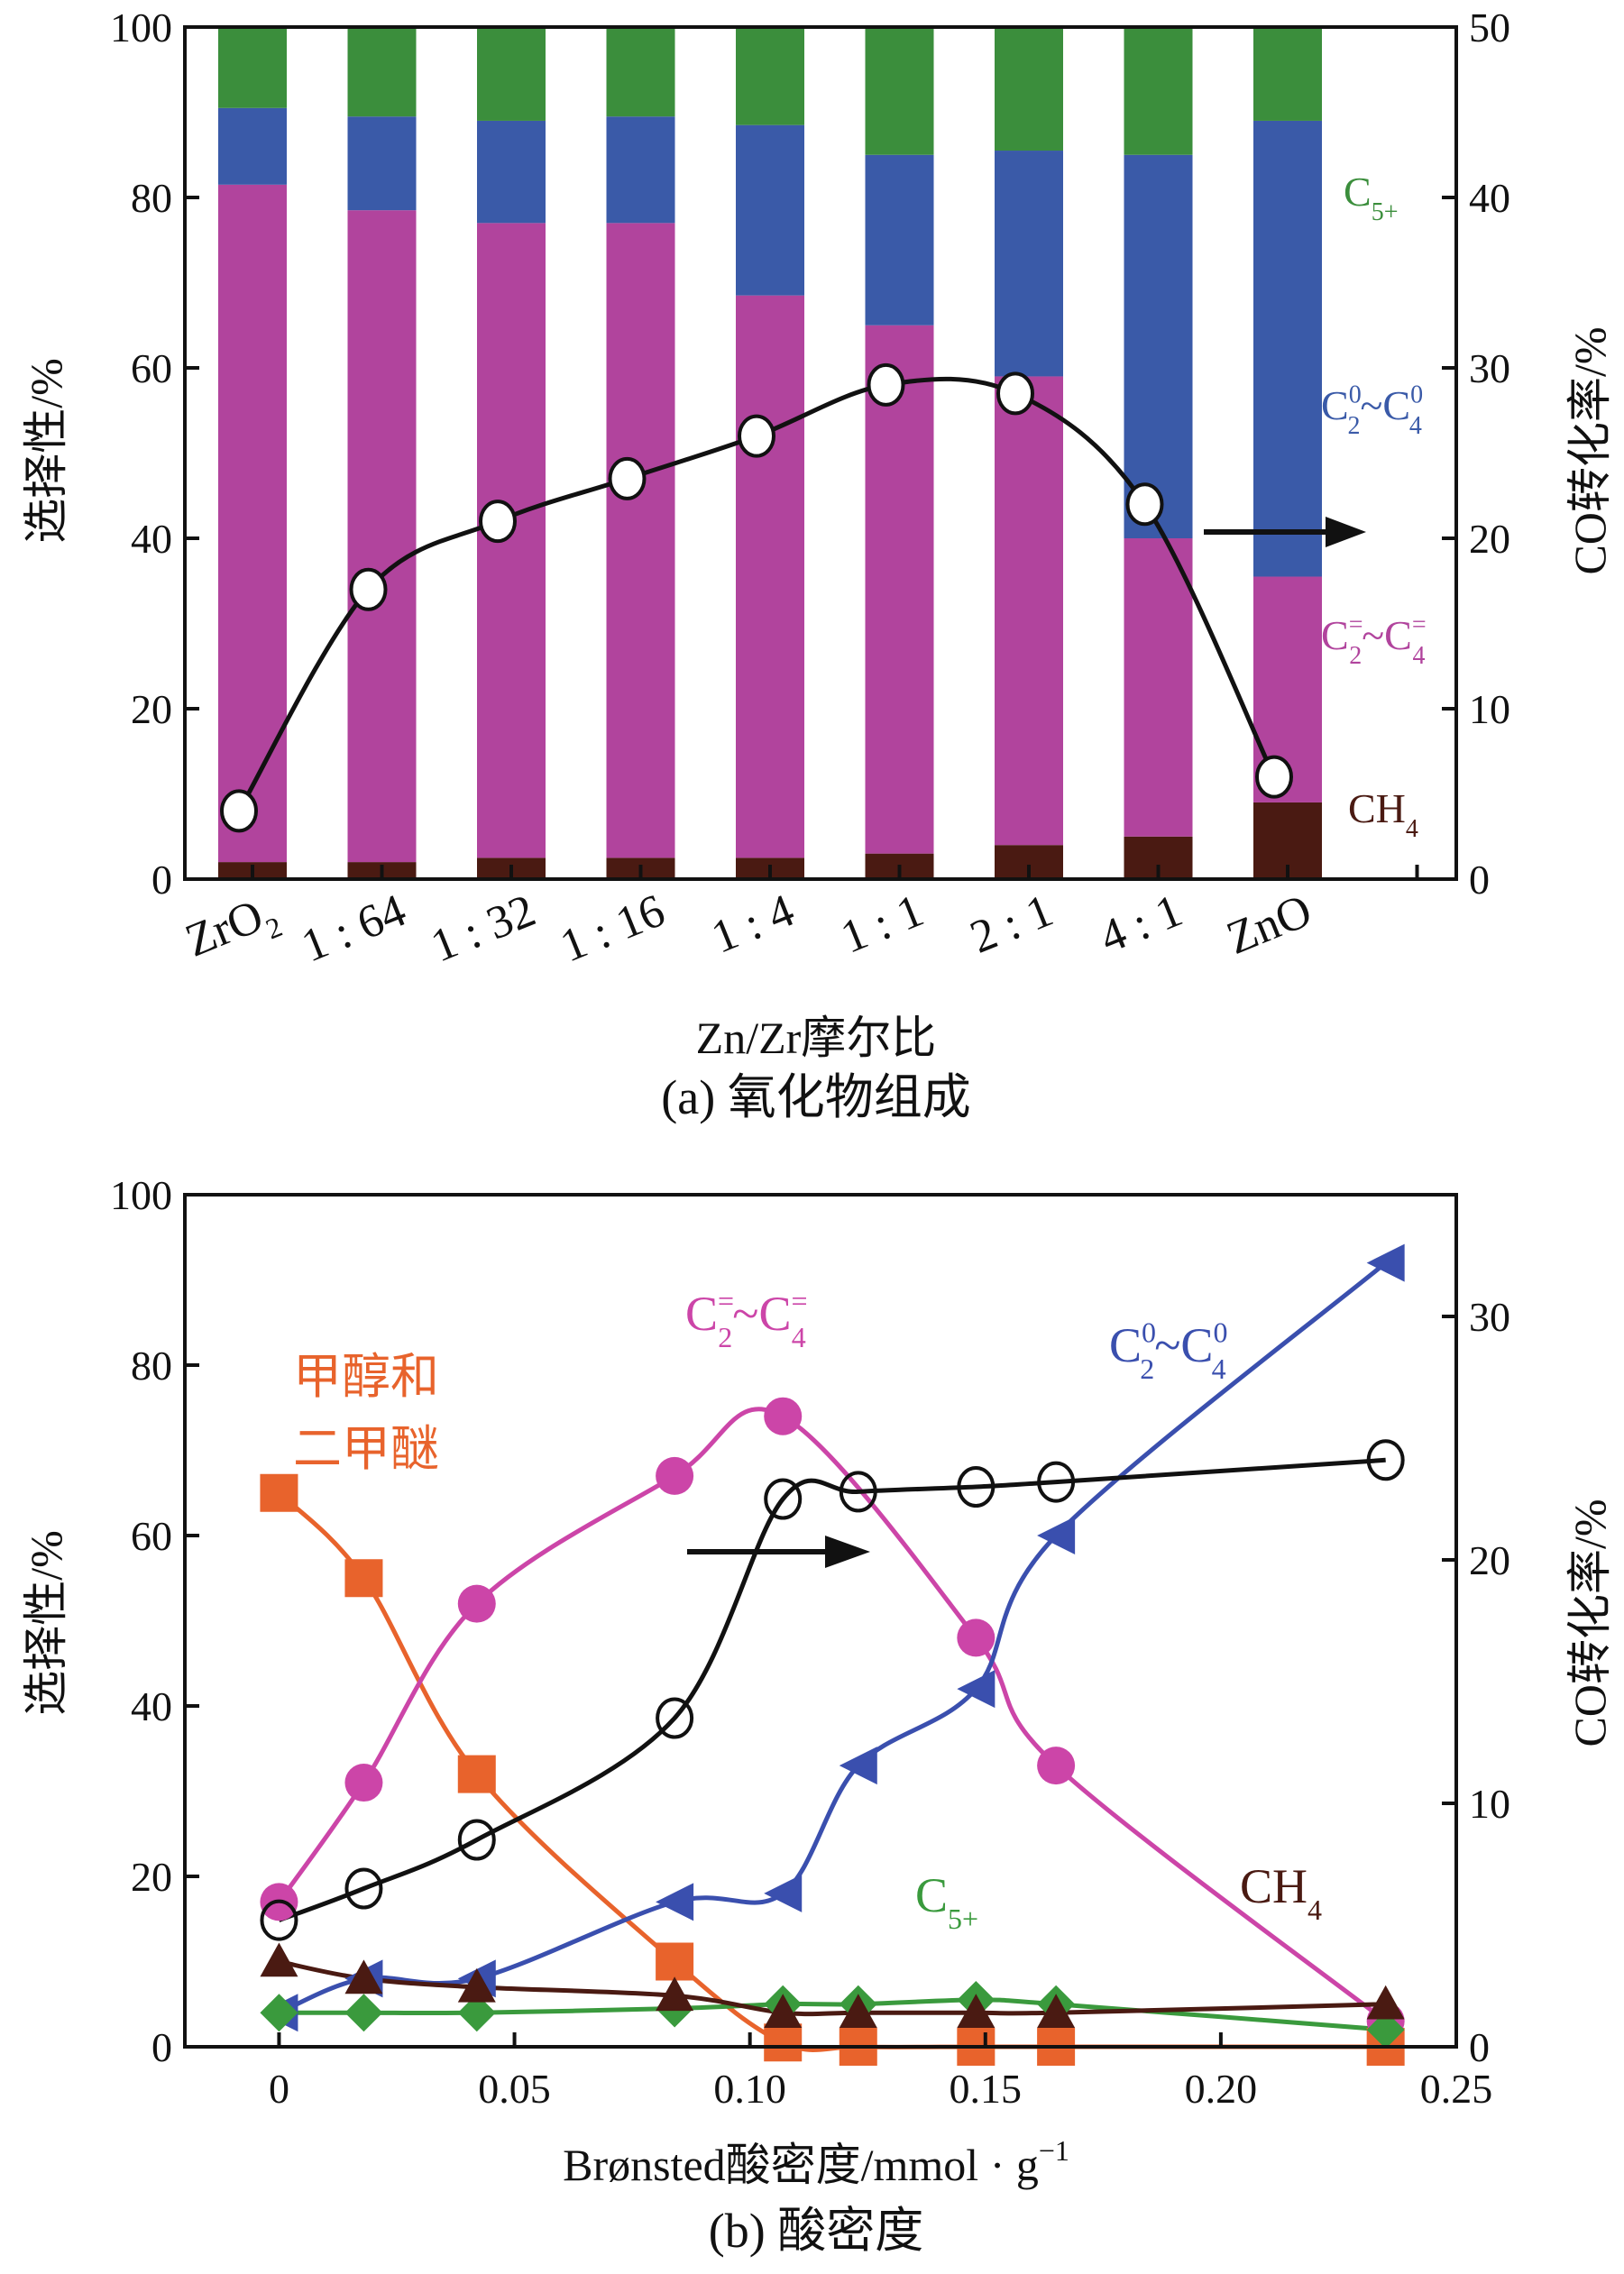  What do you see at coordinates (252, 523) in the screenshot?
I see `a-bar-ZrO2-C2=~C4=` at bounding box center [252, 523].